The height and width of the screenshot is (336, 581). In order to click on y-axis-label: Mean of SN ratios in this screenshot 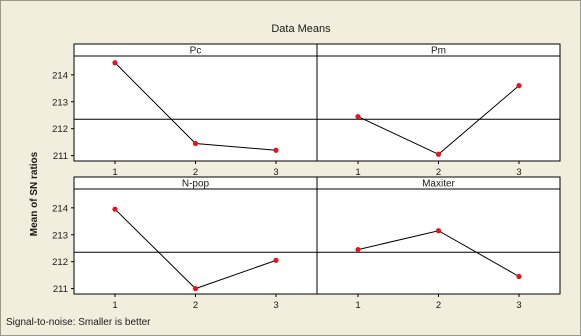, I will do `click(34, 193)`.